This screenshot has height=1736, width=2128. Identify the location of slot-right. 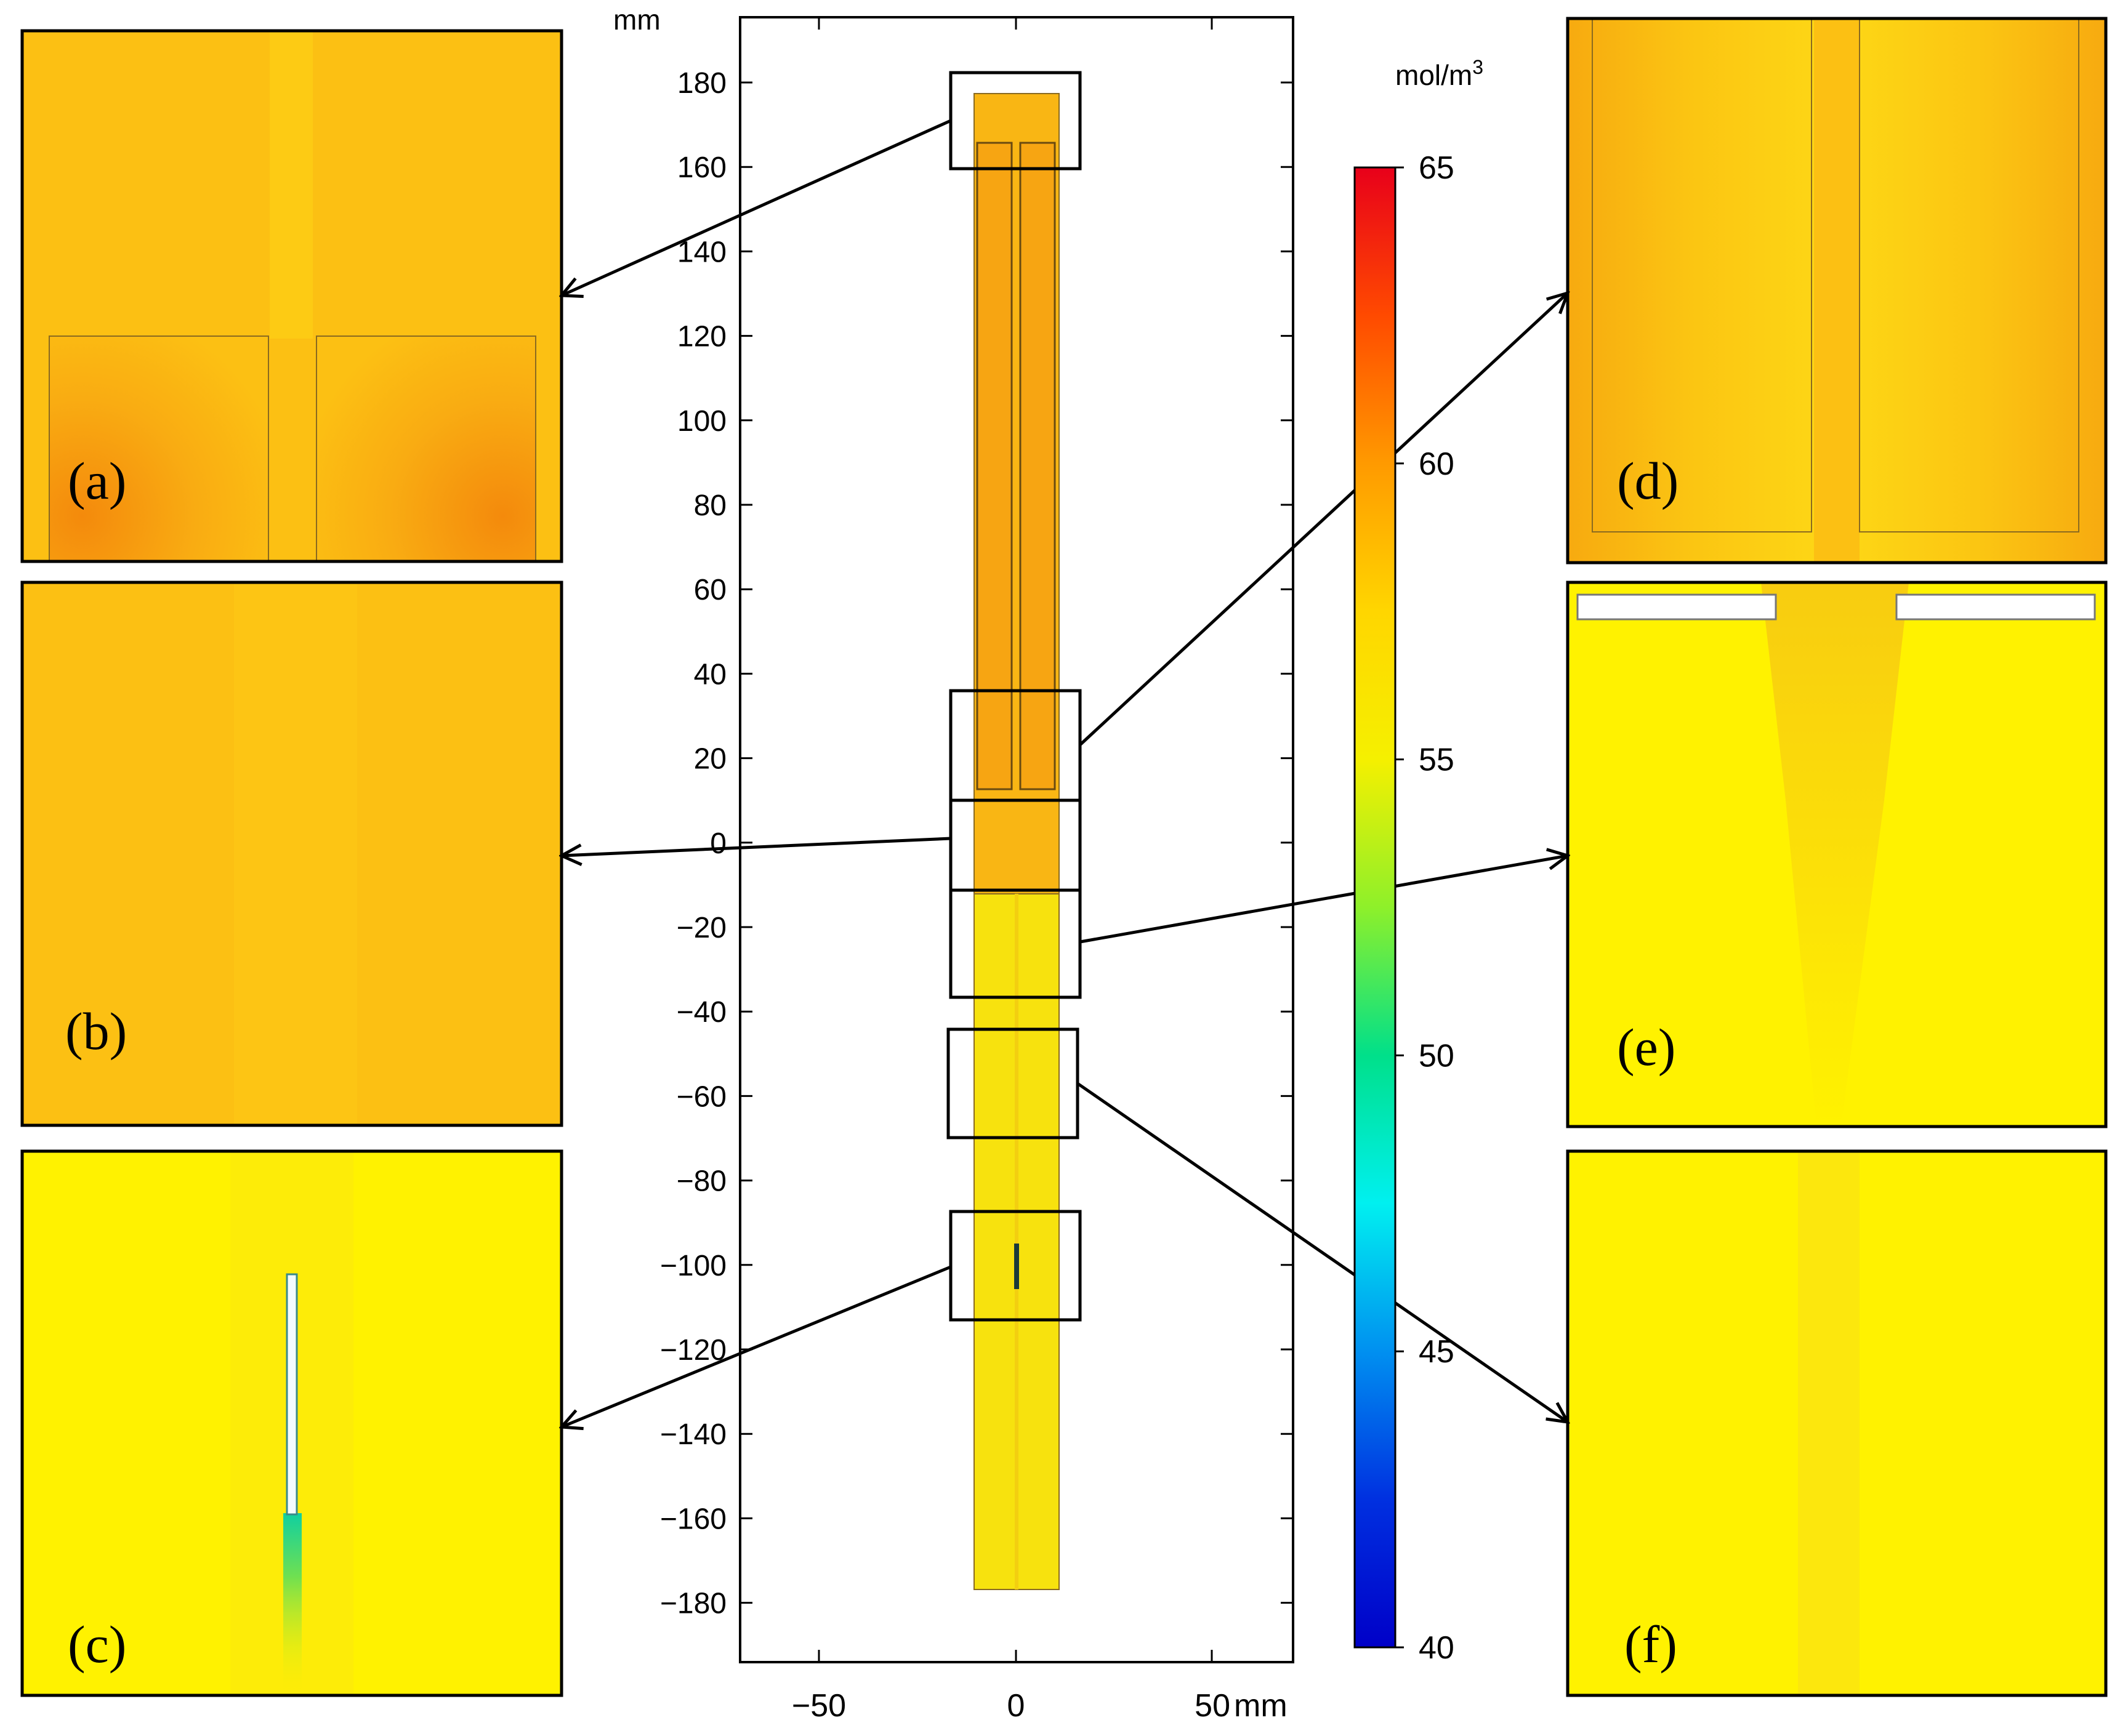
(1995, 607).